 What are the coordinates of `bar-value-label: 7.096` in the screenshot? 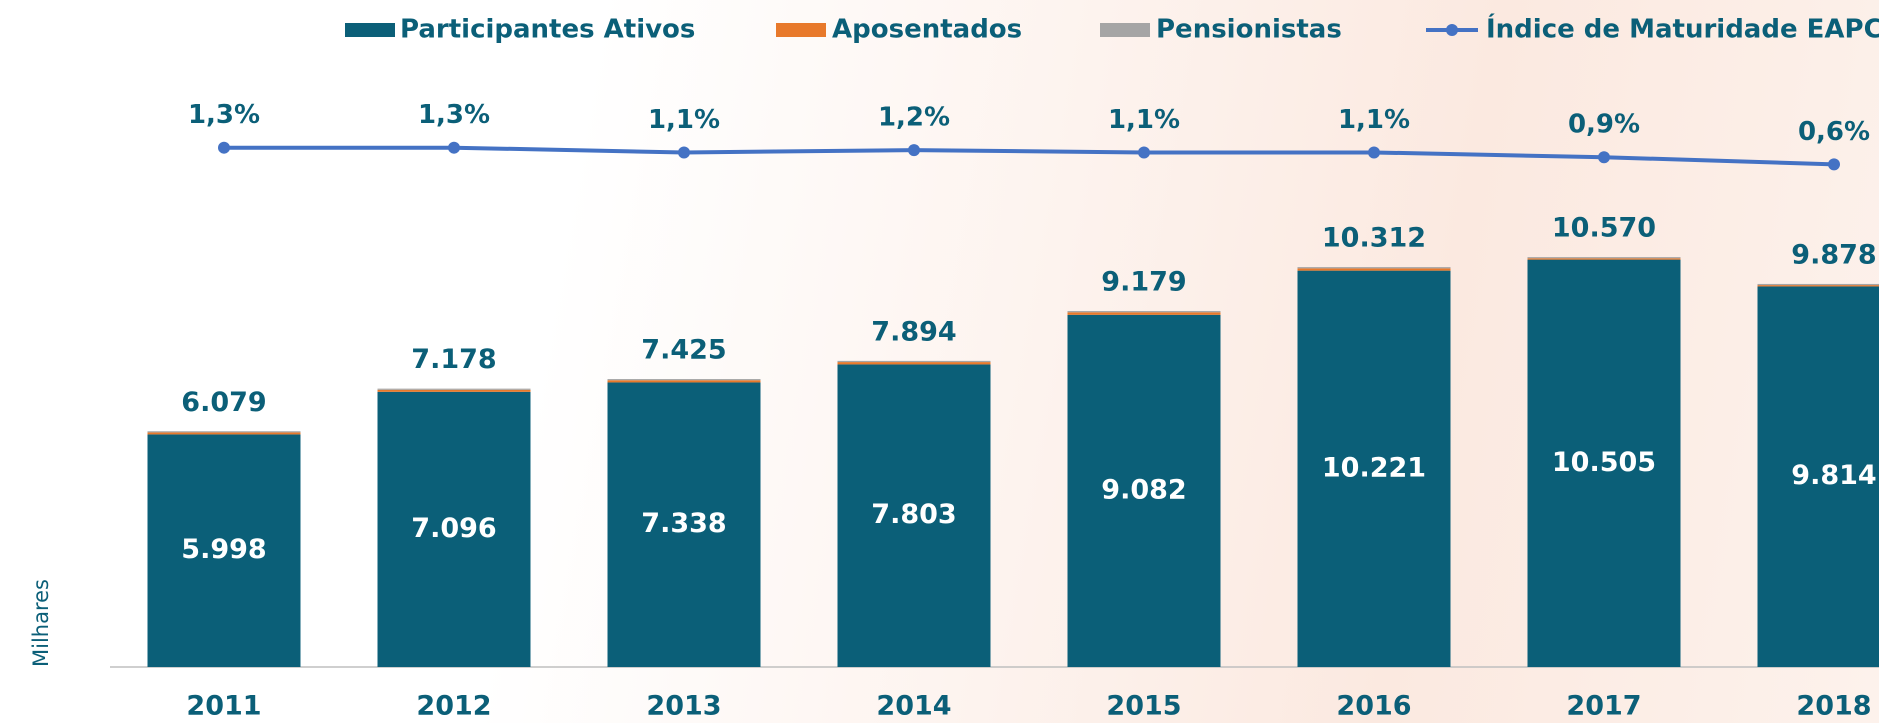 It's located at (453, 528).